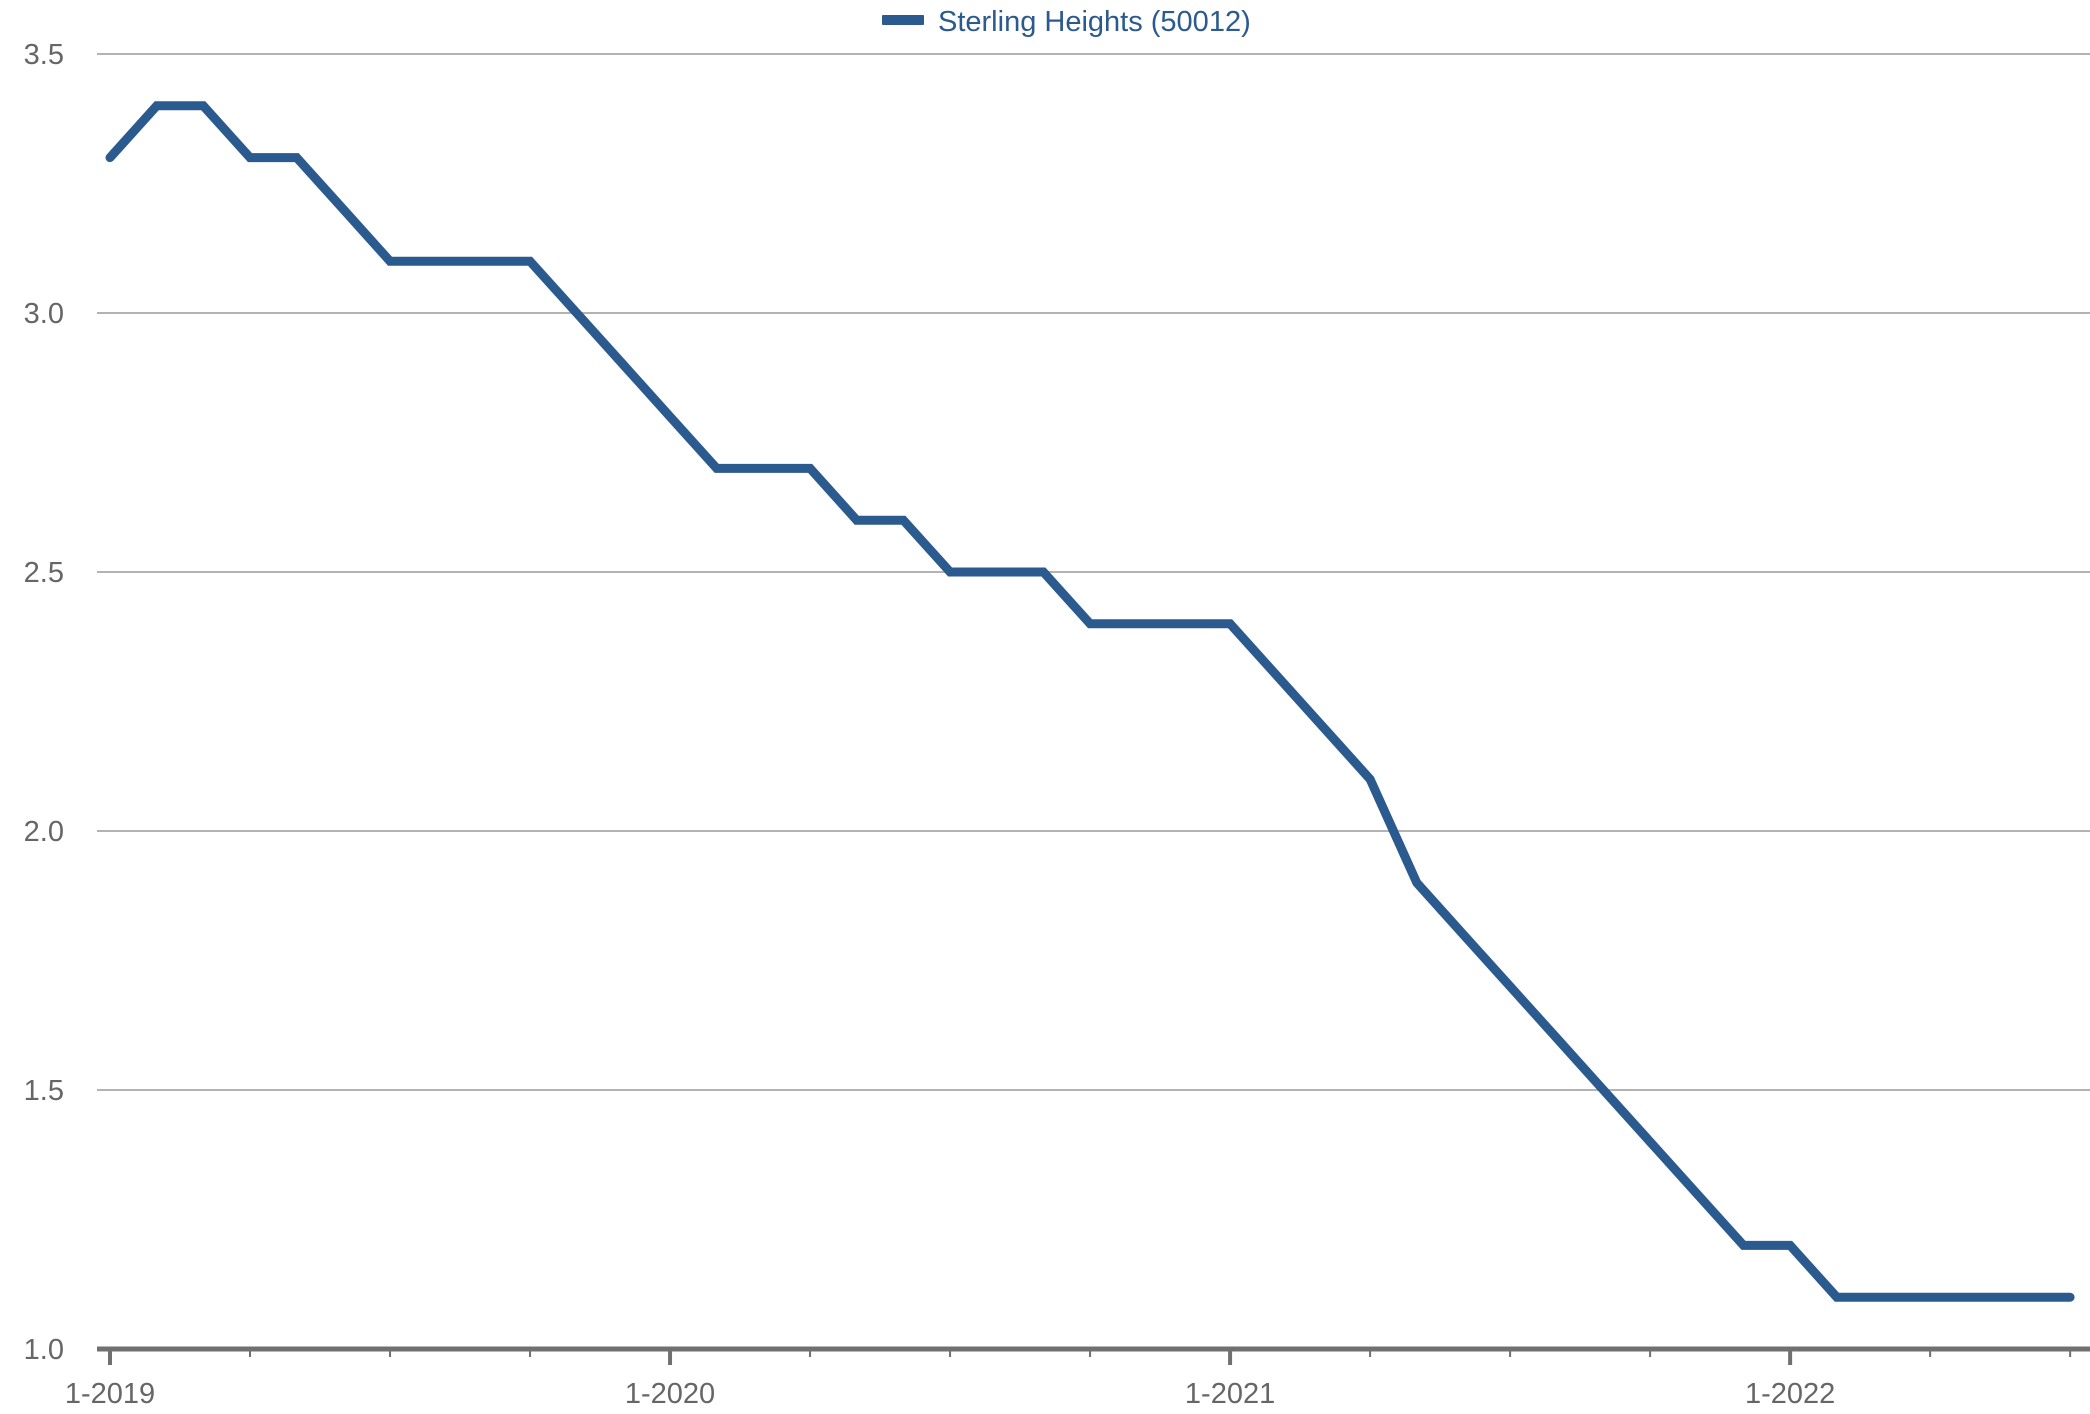 The image size is (2090, 1414). Describe the element at coordinates (44, 314) in the screenshot. I see `y-tick-label: 3.0` at that location.